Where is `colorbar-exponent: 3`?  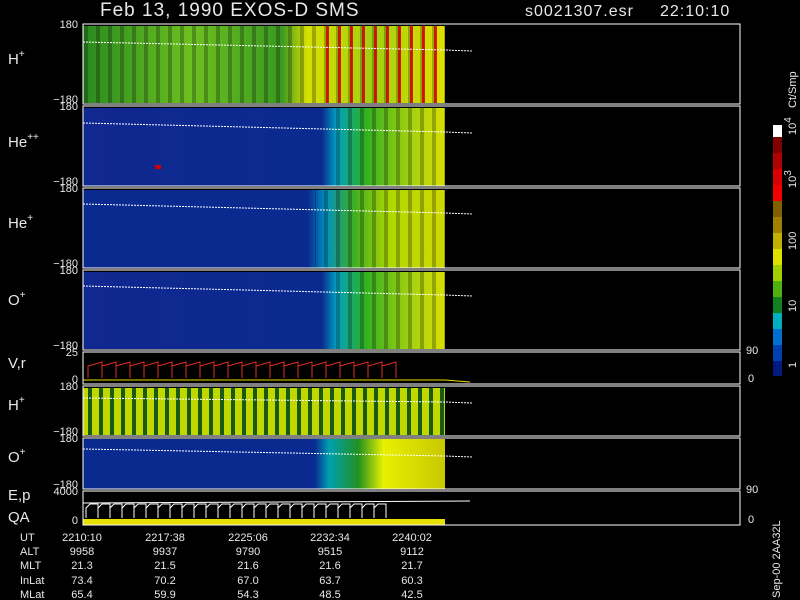
colorbar-exponent: 3 is located at coordinates (788, 173).